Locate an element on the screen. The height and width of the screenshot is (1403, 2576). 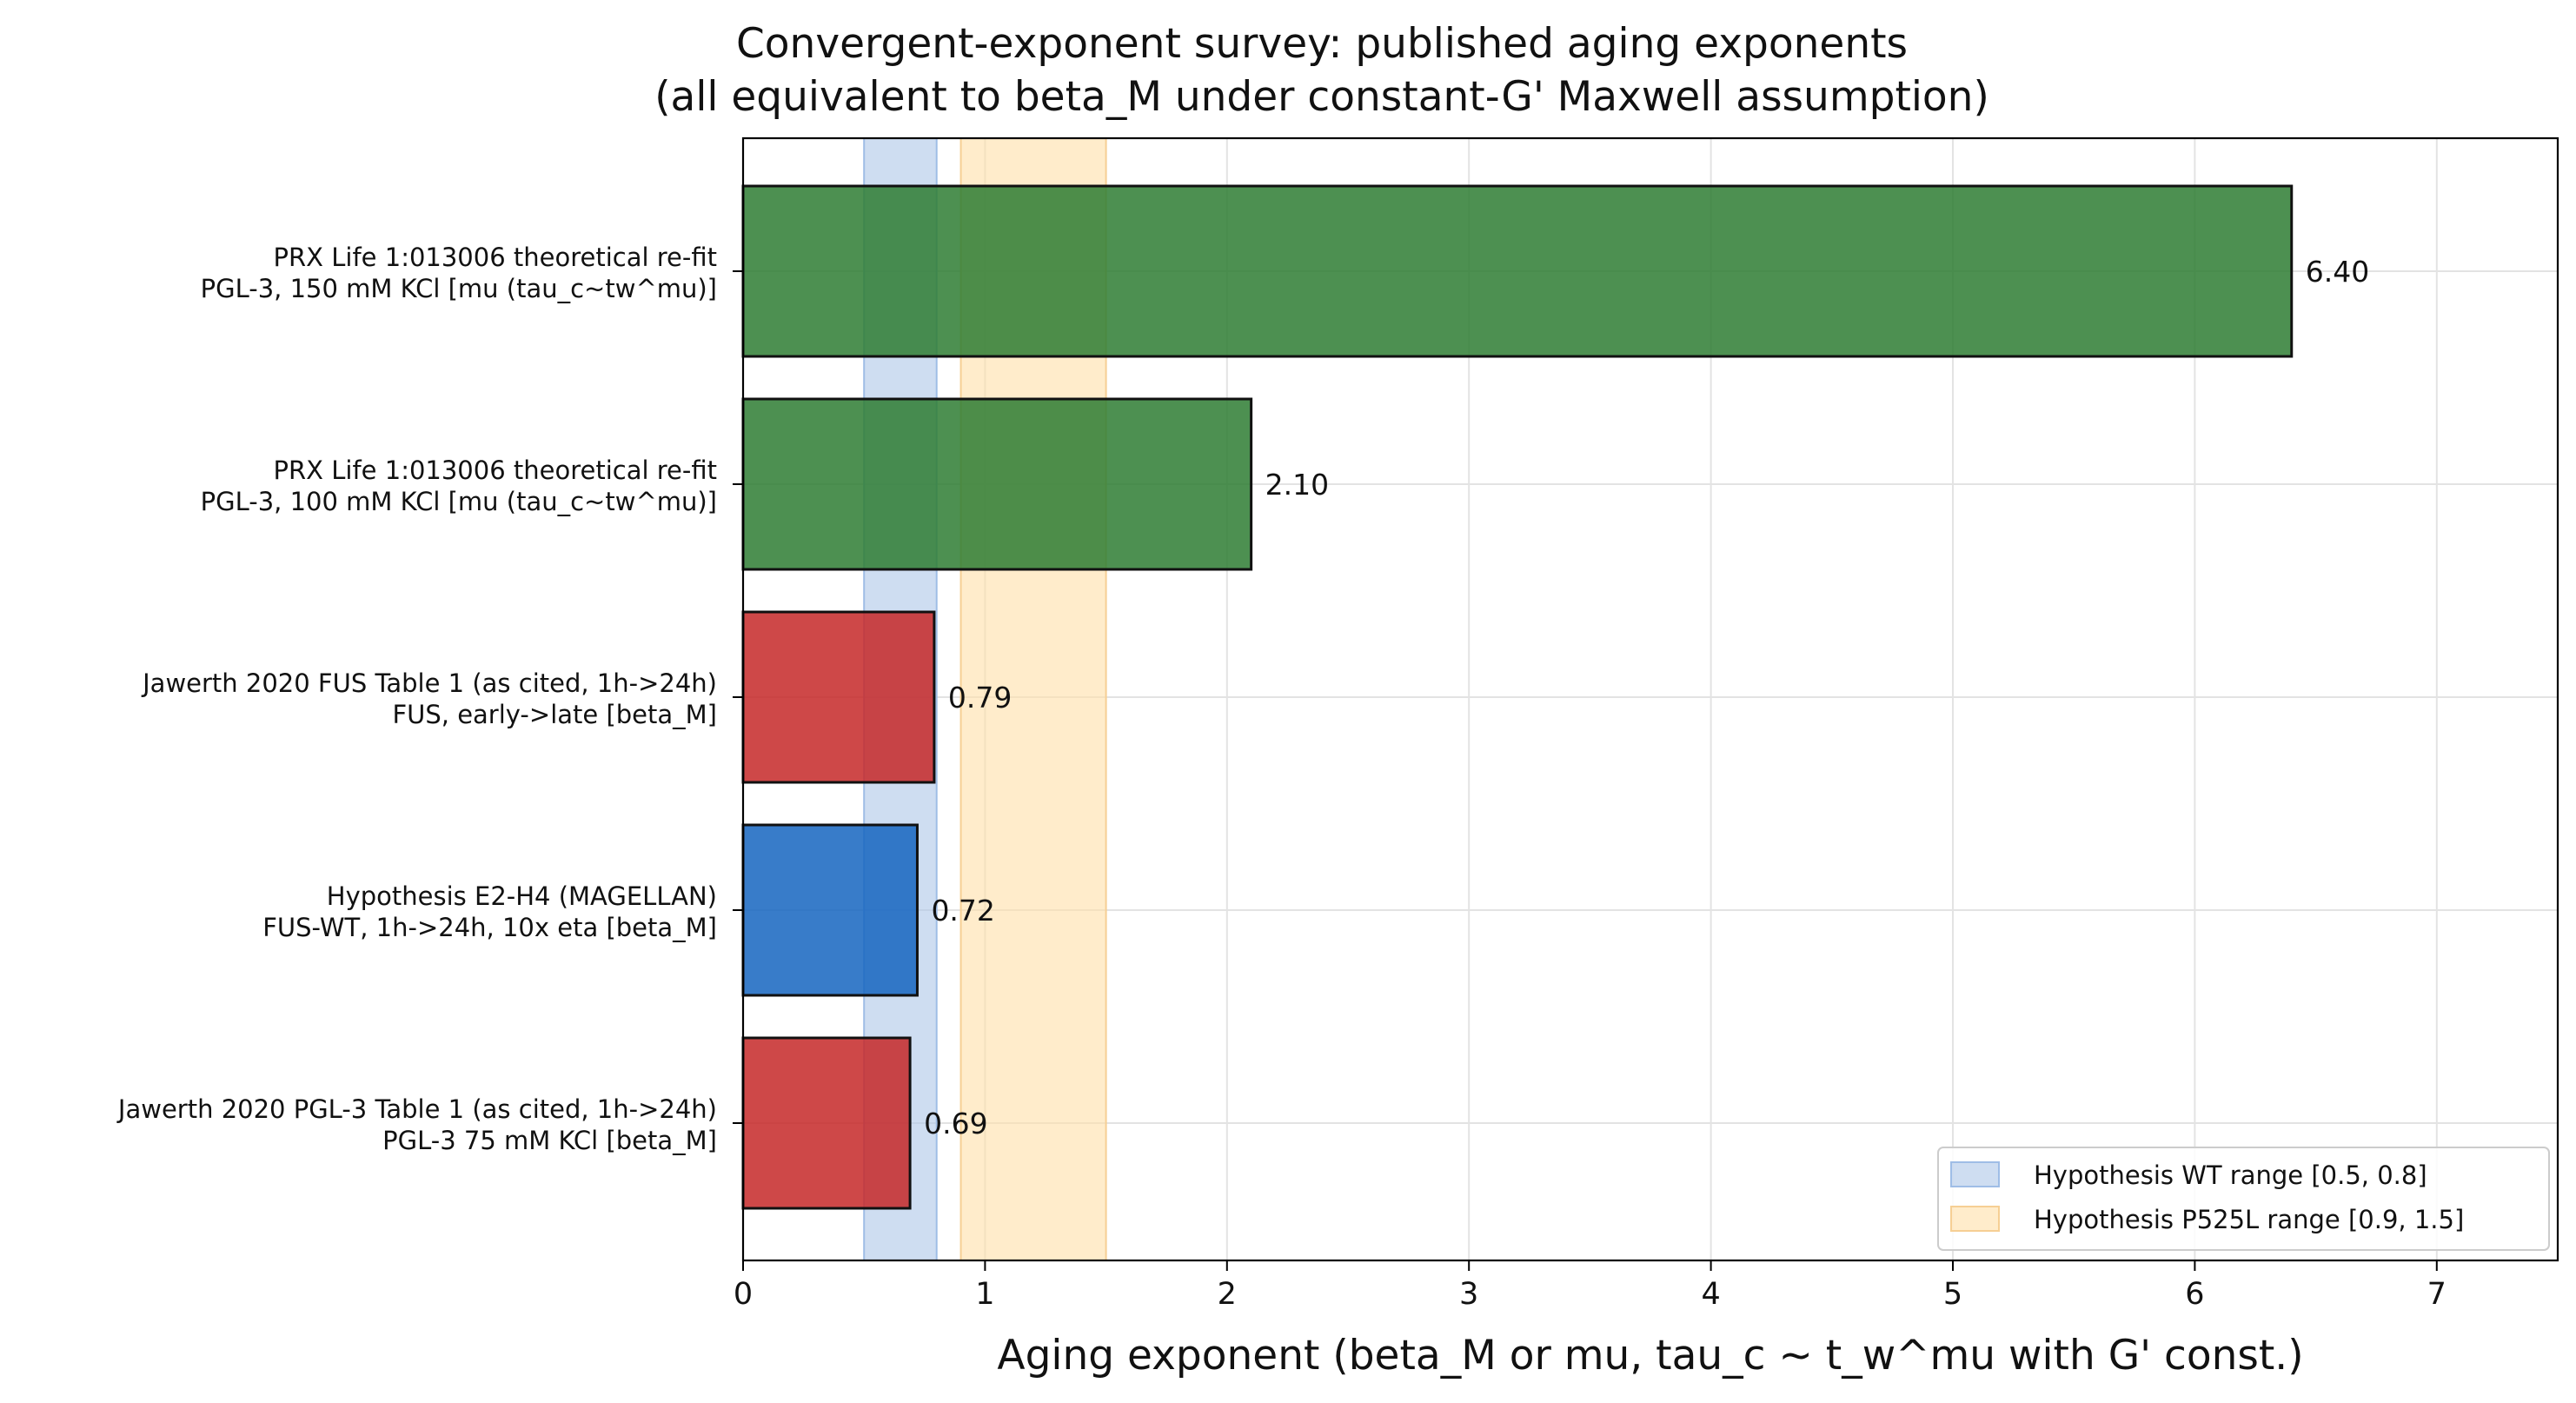
legend-frame is located at coordinates (2243, 1199).